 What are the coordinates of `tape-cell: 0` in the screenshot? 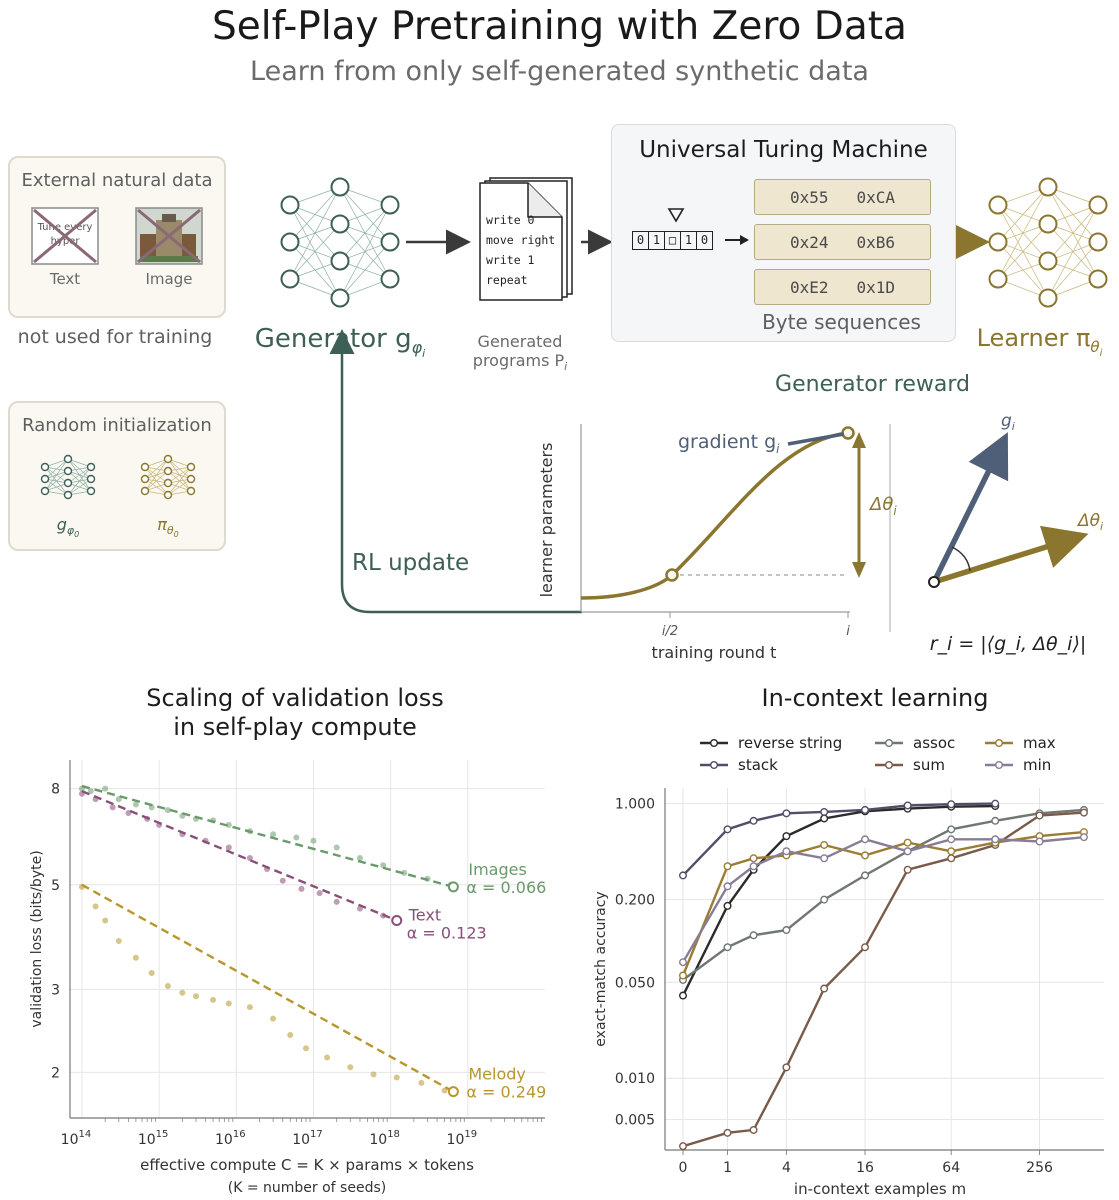 It's located at (704, 240).